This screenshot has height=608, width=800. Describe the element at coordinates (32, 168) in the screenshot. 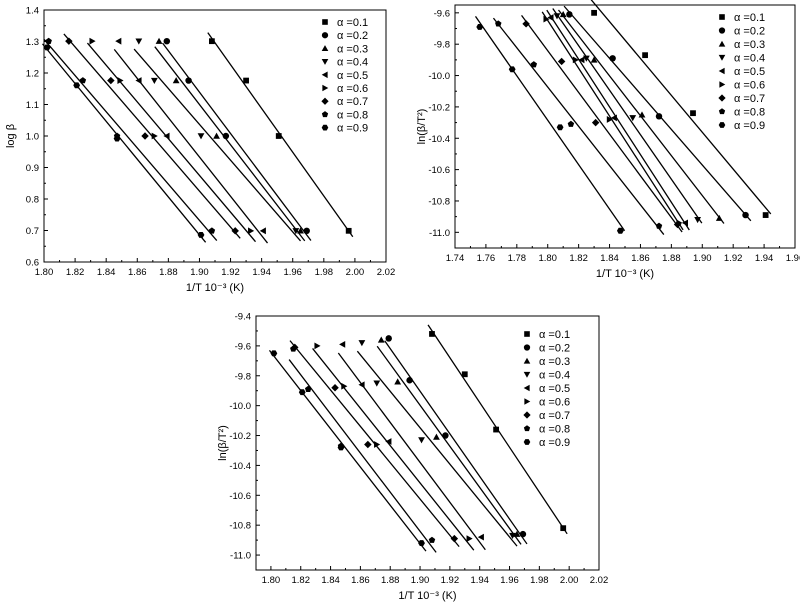

I see `y-tick-label: 0.9` at that location.